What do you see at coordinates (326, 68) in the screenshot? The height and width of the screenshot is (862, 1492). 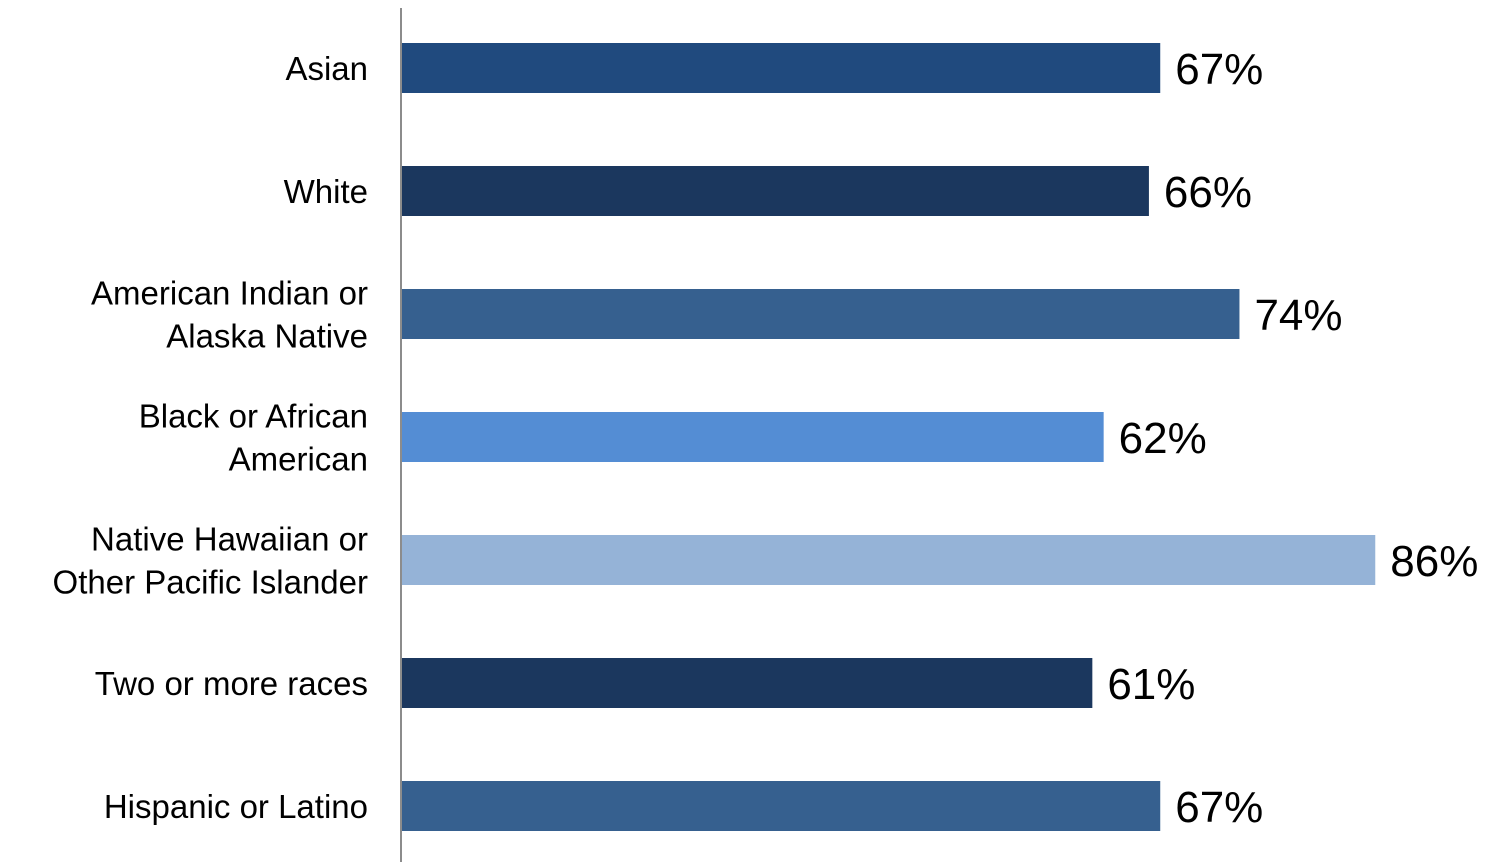 I see `category-label-1-line-1: Asian` at bounding box center [326, 68].